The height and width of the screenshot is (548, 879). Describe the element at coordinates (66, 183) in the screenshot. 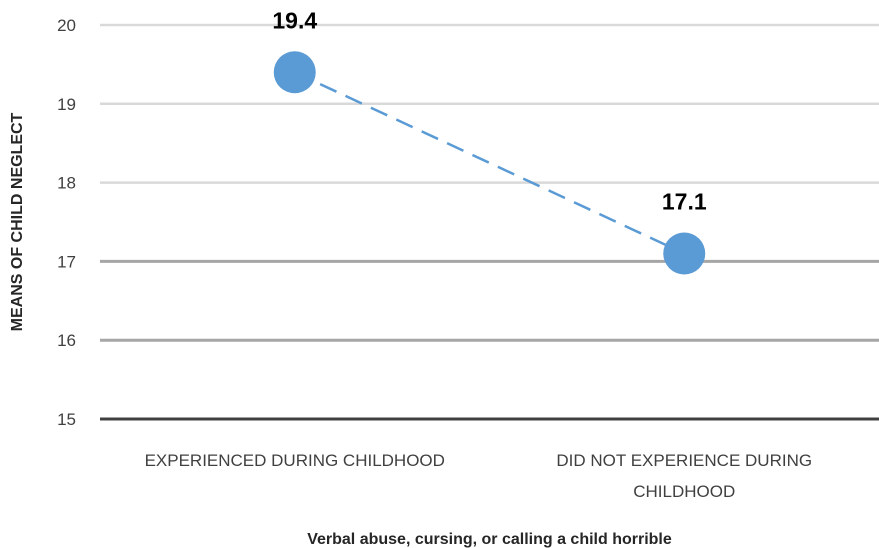

I see `y-tick-label: 18` at that location.